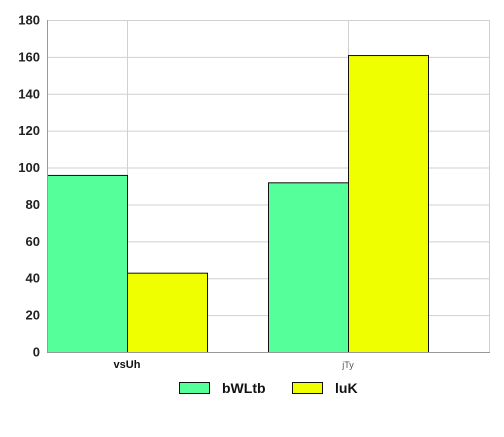 Image resolution: width=504 pixels, height=437 pixels. I want to click on y-tick-label: 120, so click(29, 130).